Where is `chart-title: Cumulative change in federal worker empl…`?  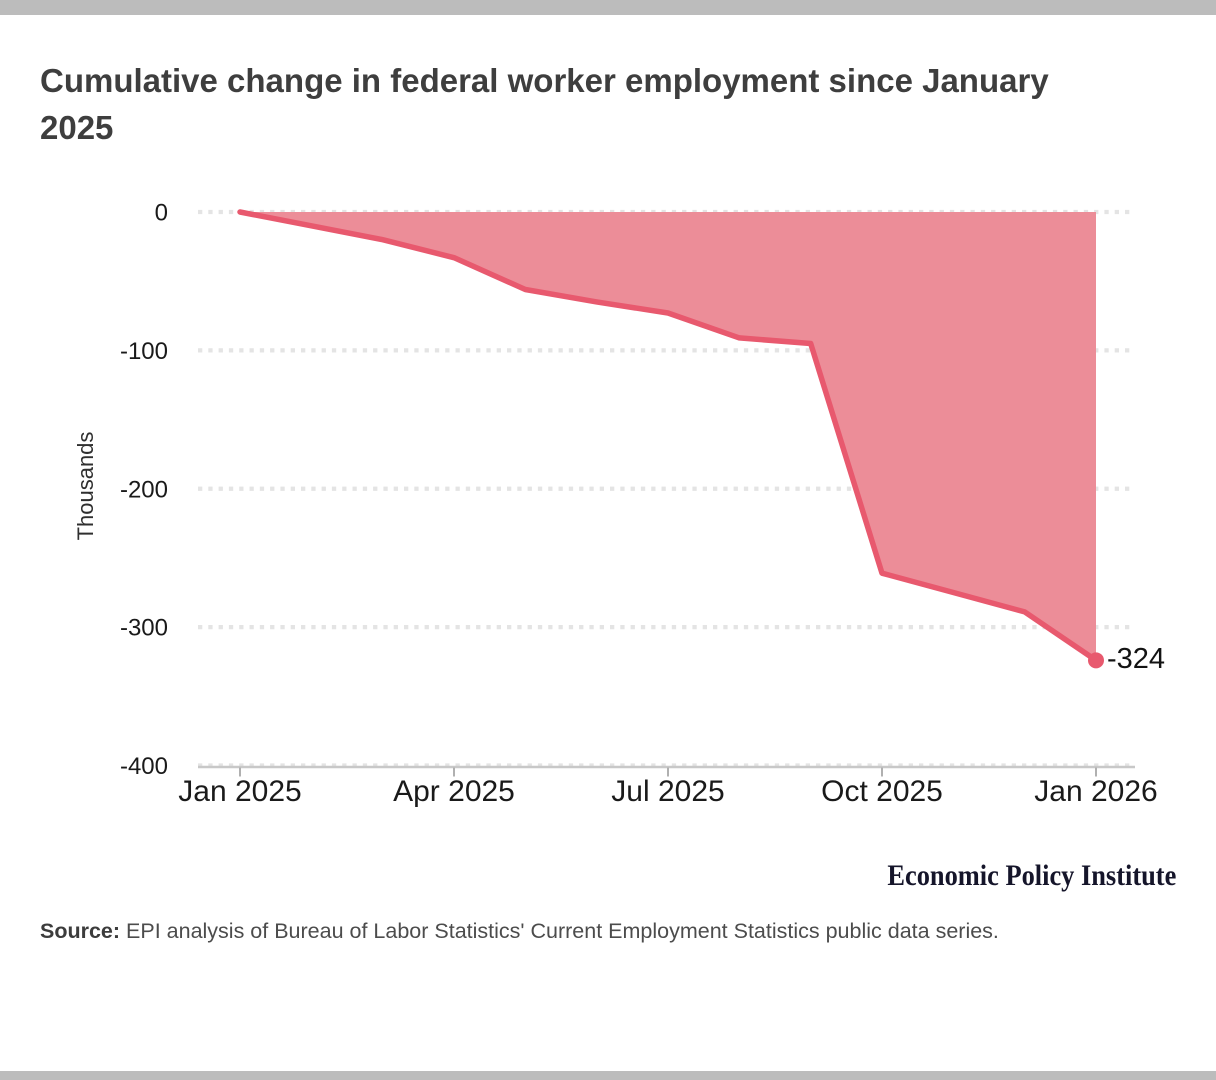
chart-title: Cumulative change in federal worker empl… is located at coordinates (544, 104).